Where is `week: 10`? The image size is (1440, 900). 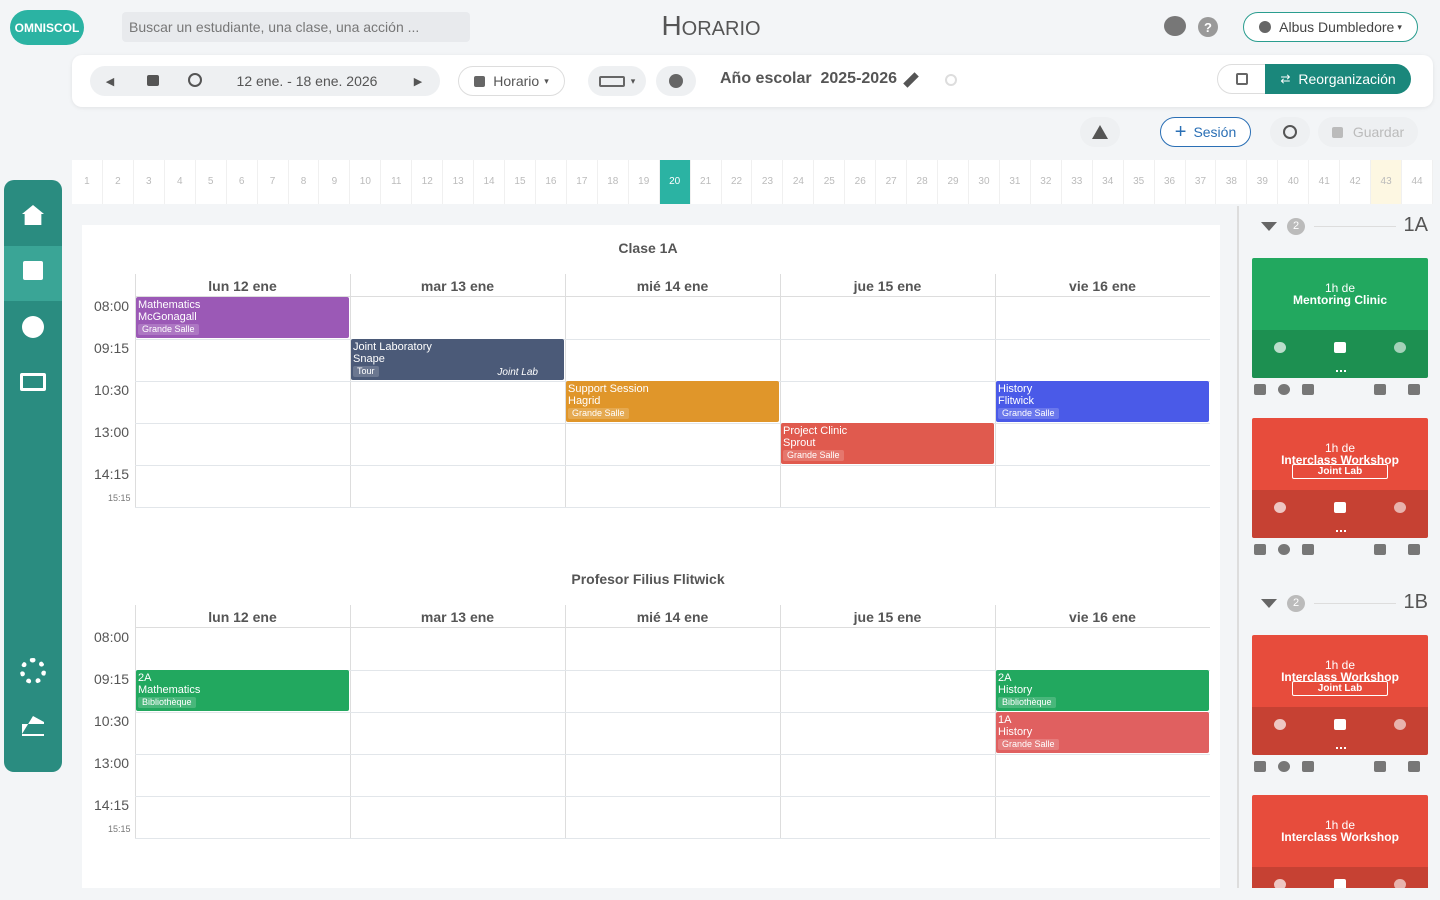 week: 10 is located at coordinates (366, 182).